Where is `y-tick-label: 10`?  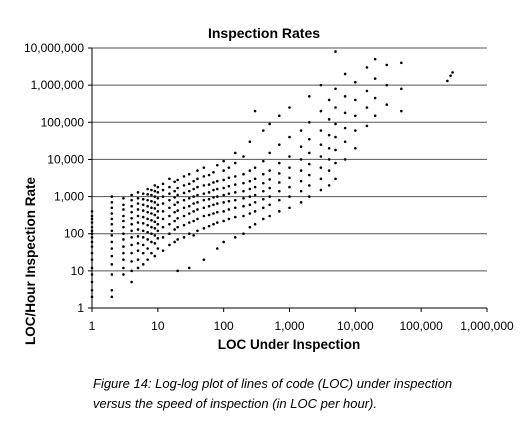 y-tick-label: 10 is located at coordinates (78, 271).